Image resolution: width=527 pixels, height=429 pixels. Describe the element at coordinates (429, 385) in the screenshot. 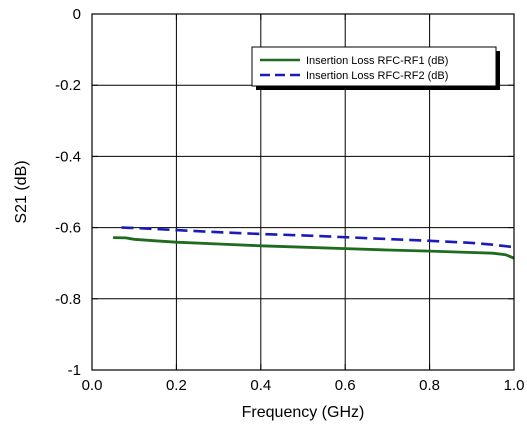

I see `x-tick-label: 0.8` at that location.